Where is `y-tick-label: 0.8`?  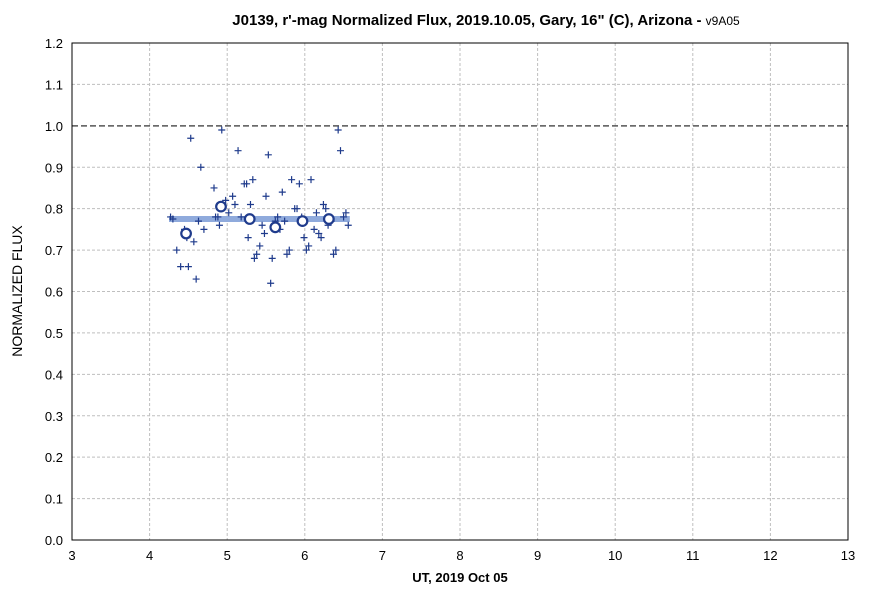
y-tick-label: 0.8 is located at coordinates (54, 209).